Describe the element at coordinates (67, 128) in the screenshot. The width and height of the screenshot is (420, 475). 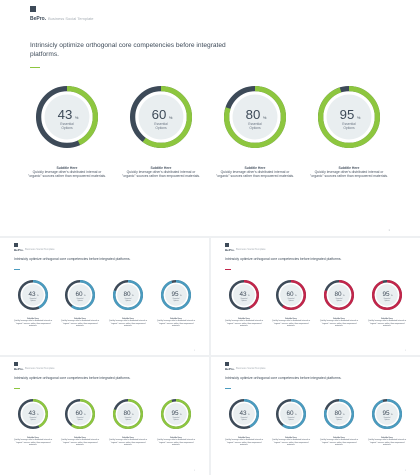
I see `stat-label-line2: Options` at that location.